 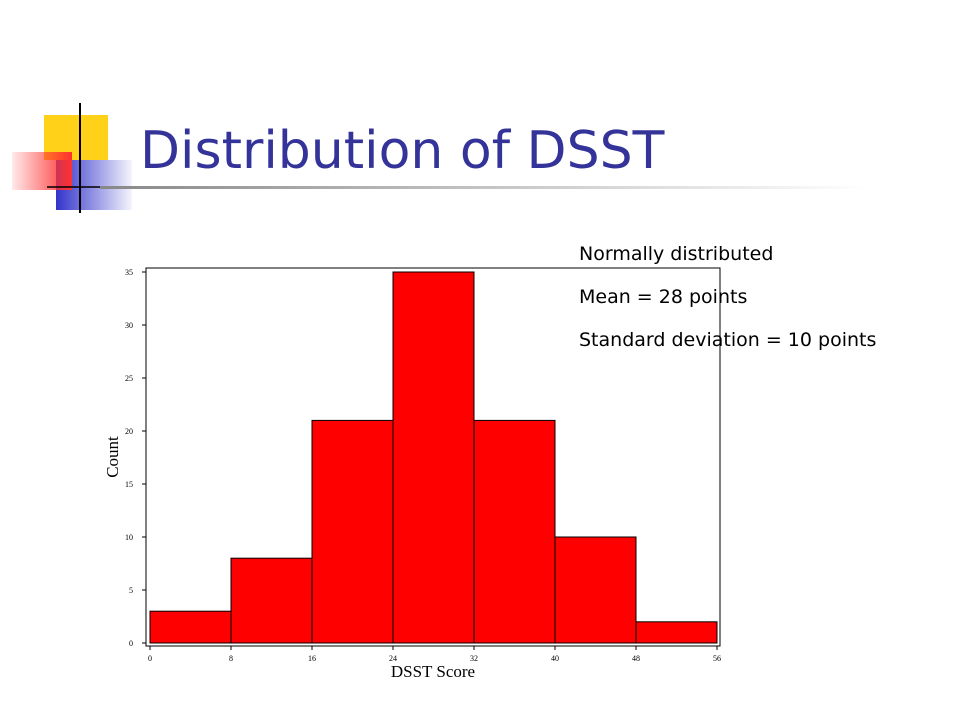 What do you see at coordinates (129, 484) in the screenshot?
I see `y-tick-label: 15` at bounding box center [129, 484].